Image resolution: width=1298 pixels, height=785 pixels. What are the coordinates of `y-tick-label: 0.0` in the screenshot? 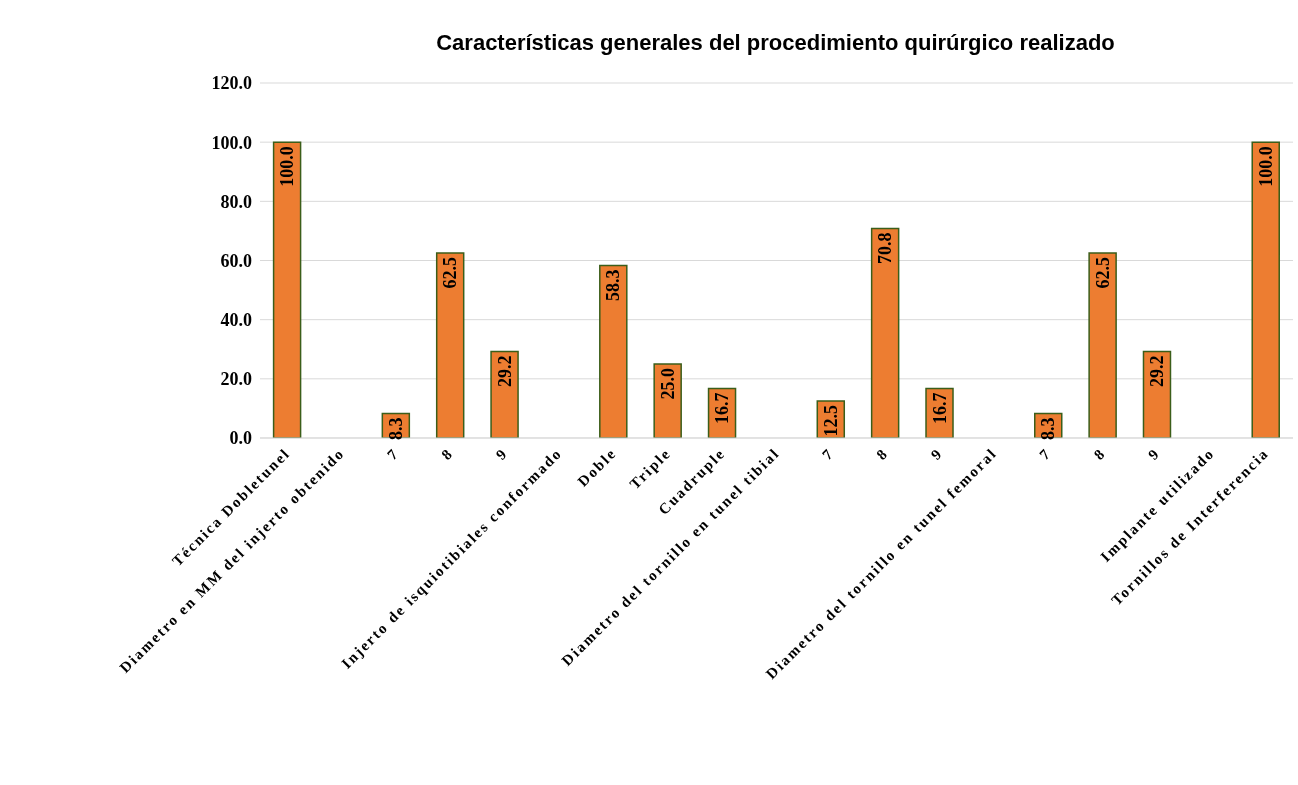 It's located at (240, 438).